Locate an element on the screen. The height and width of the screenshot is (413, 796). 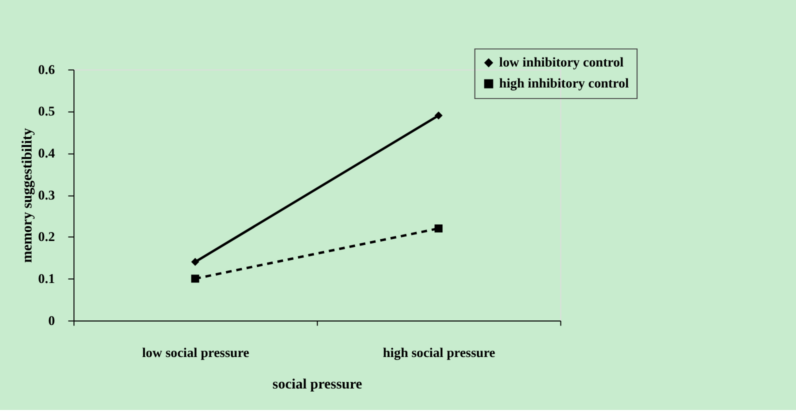
y-tick-label: 0.3 is located at coordinates (47, 194).